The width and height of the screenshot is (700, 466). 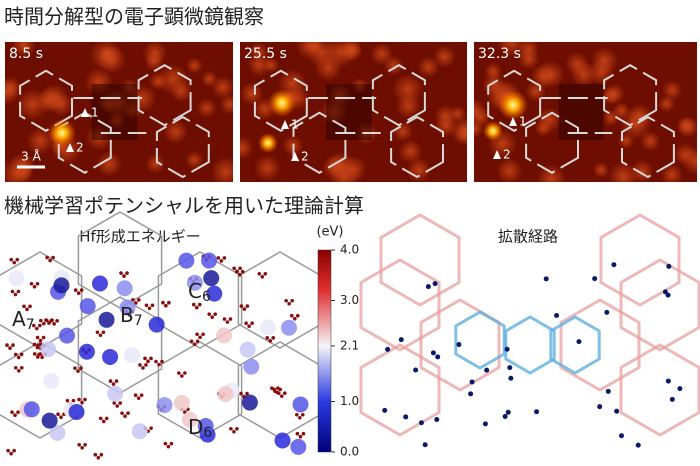 I want to click on colorbar-unit: (eV), so click(x=329, y=232).